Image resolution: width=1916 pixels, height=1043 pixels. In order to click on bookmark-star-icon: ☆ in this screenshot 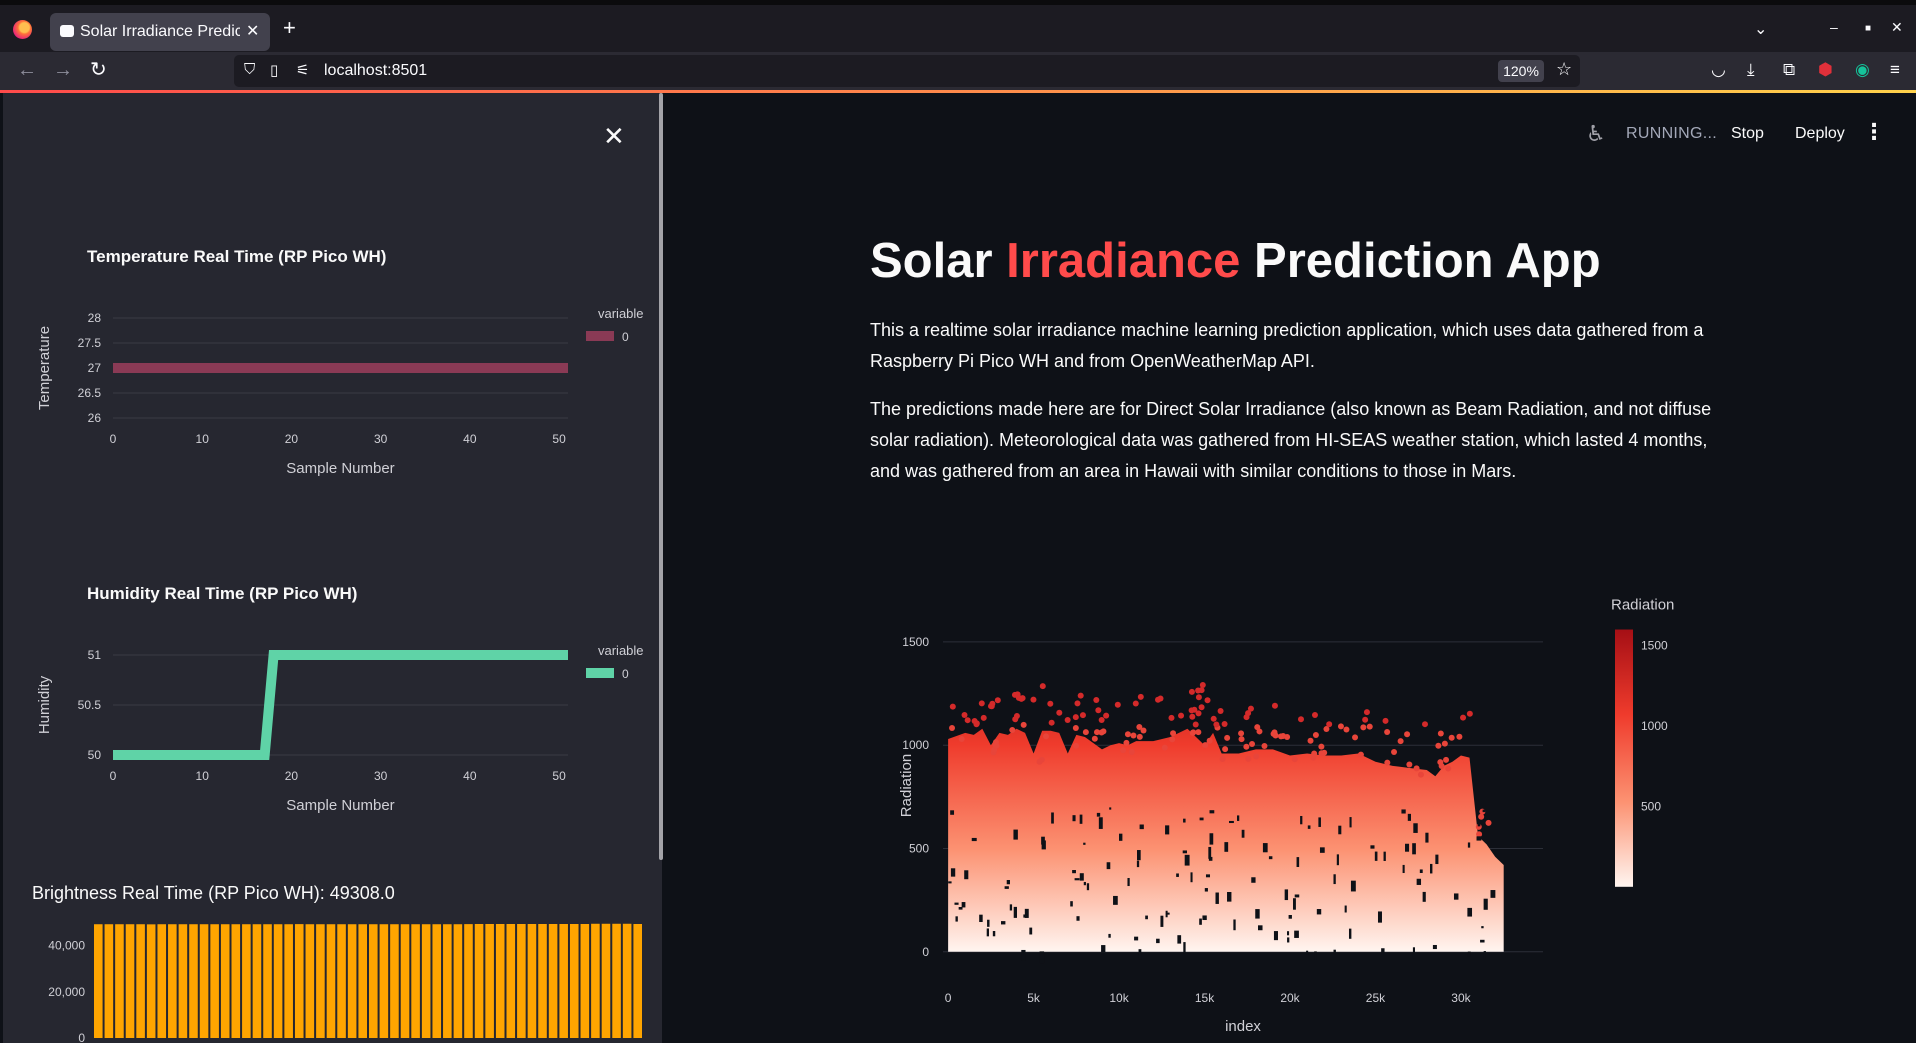, I will do `click(1564, 69)`.